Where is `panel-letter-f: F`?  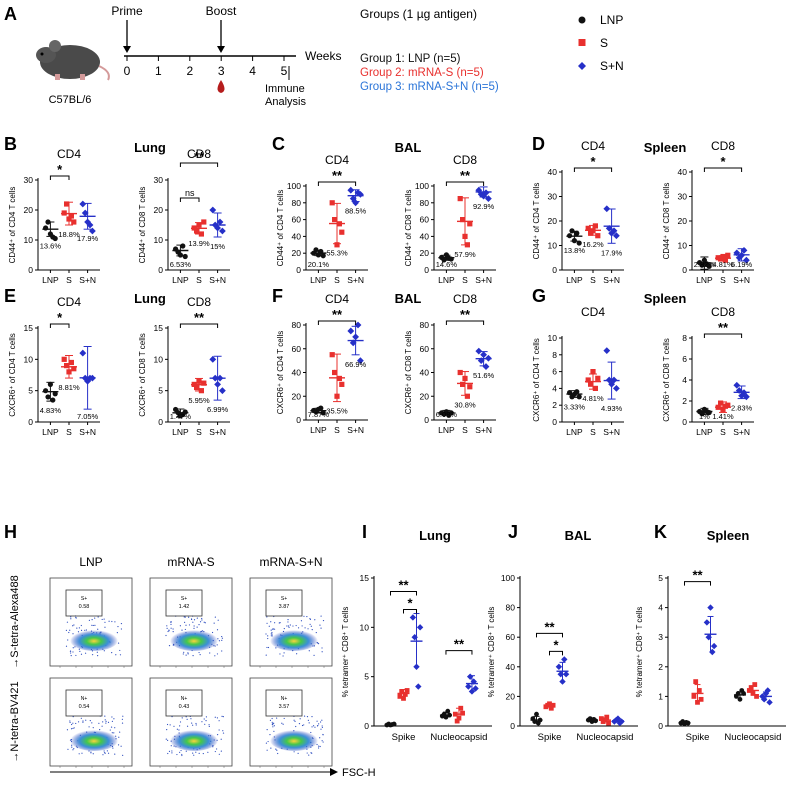 panel-letter-f: F is located at coordinates (277, 296).